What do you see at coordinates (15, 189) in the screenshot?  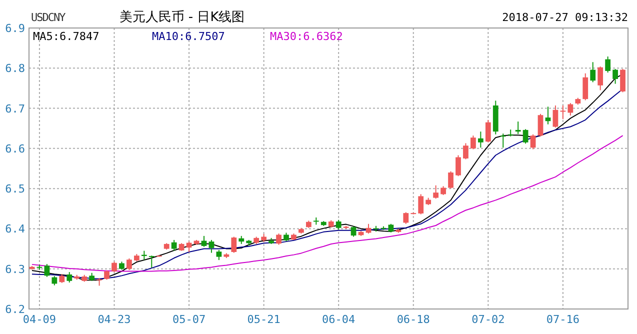 I see `y-tick-label: 6.5` at bounding box center [15, 189].